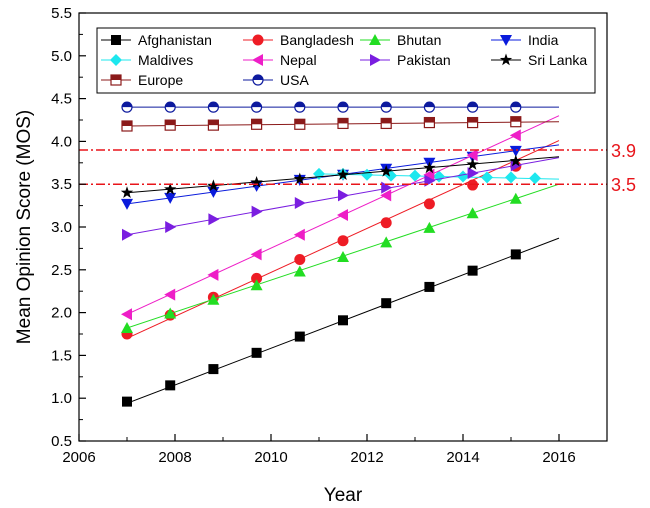 The image size is (650, 508). I want to click on legend-marker-afghanistan, so click(116, 40).